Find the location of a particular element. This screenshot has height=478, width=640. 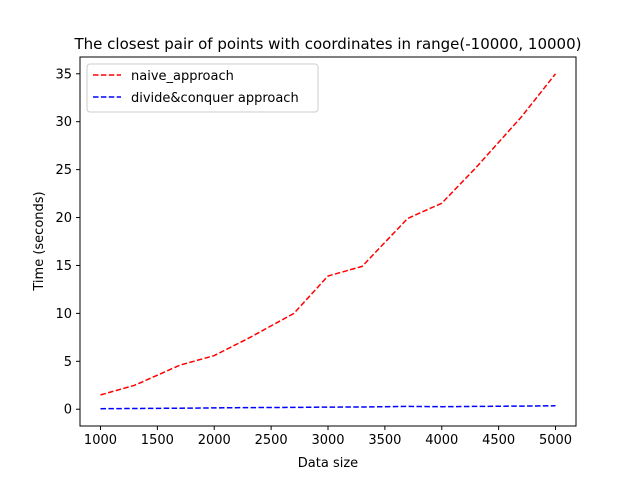

x-axis-ticks: 1000 1500 2000 2500 3000 3500 4000 4500 5000 is located at coordinates (328, 437).